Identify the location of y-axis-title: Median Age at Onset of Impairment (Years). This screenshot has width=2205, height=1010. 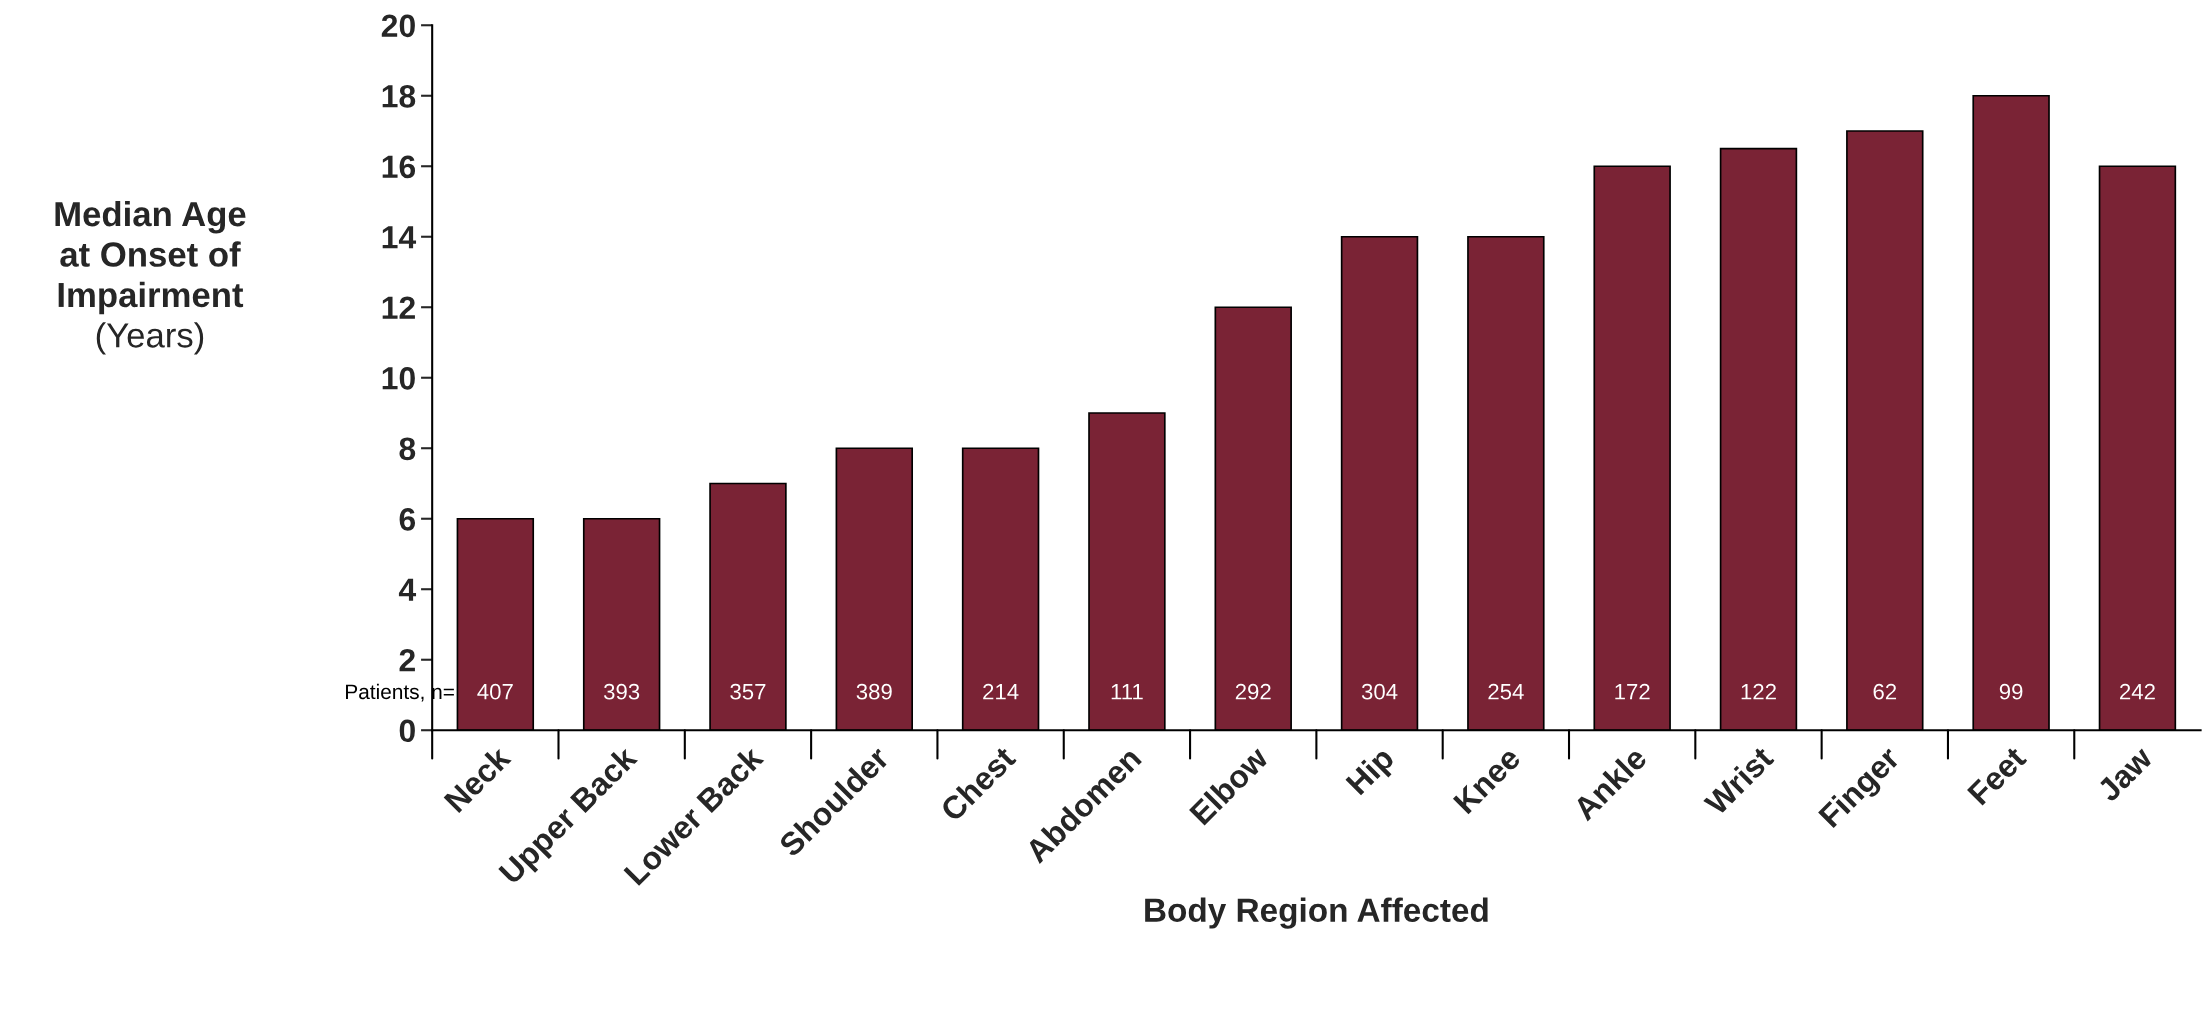
(150, 277).